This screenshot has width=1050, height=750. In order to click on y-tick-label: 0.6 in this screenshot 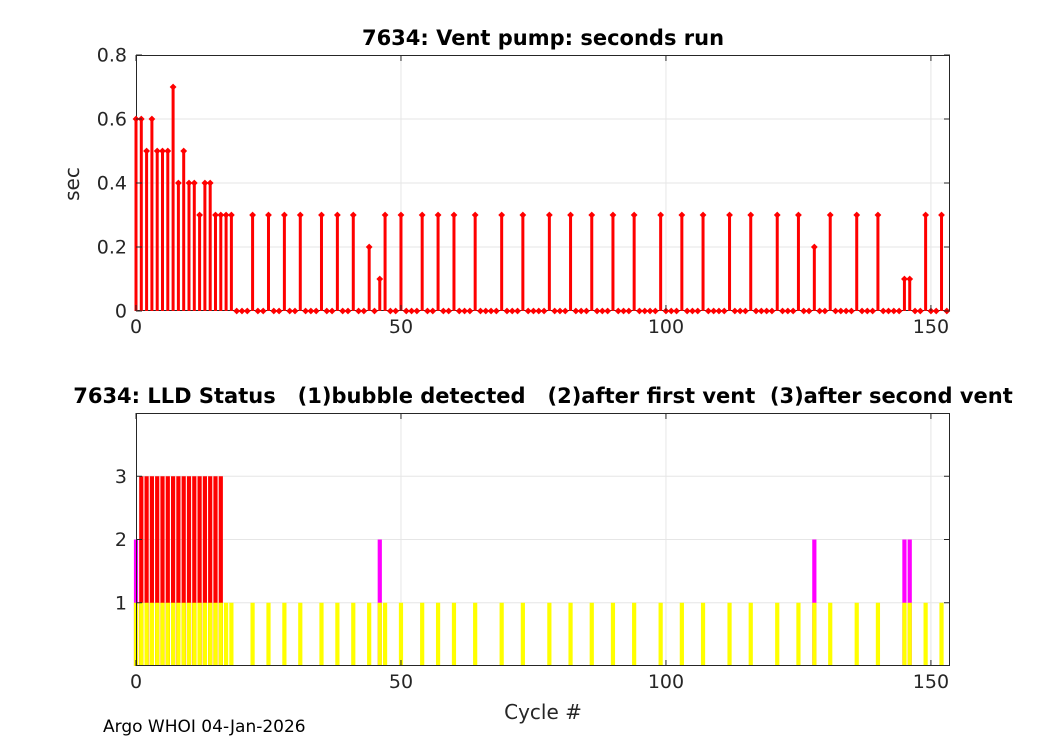, I will do `click(112, 120)`.